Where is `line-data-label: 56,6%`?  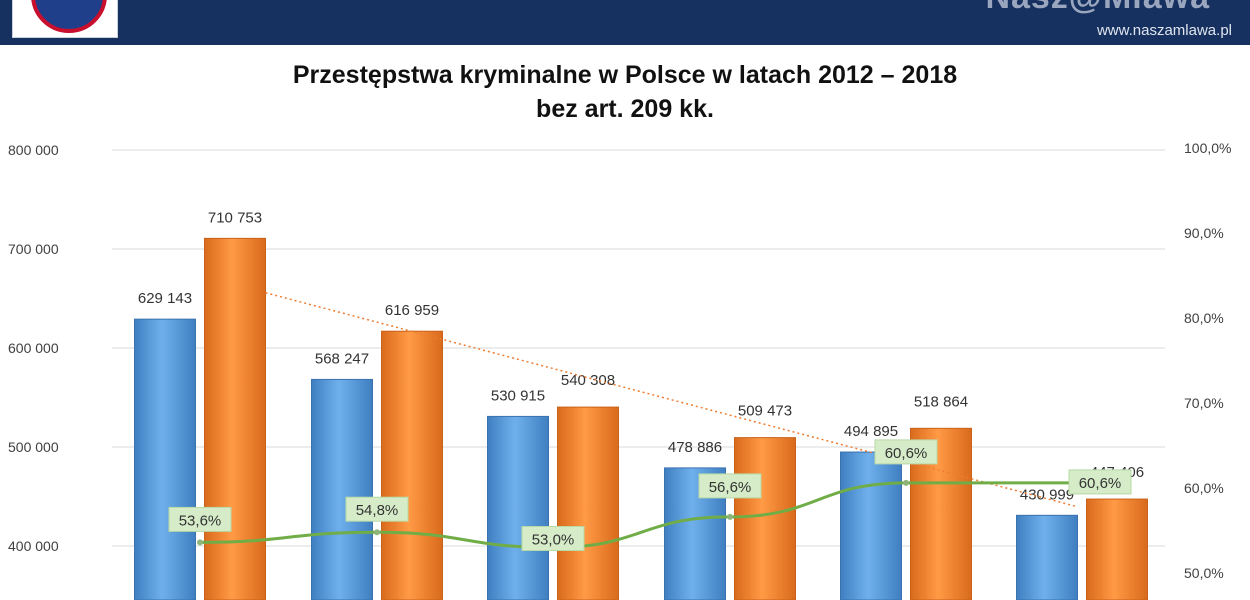
line-data-label: 56,6% is located at coordinates (730, 487).